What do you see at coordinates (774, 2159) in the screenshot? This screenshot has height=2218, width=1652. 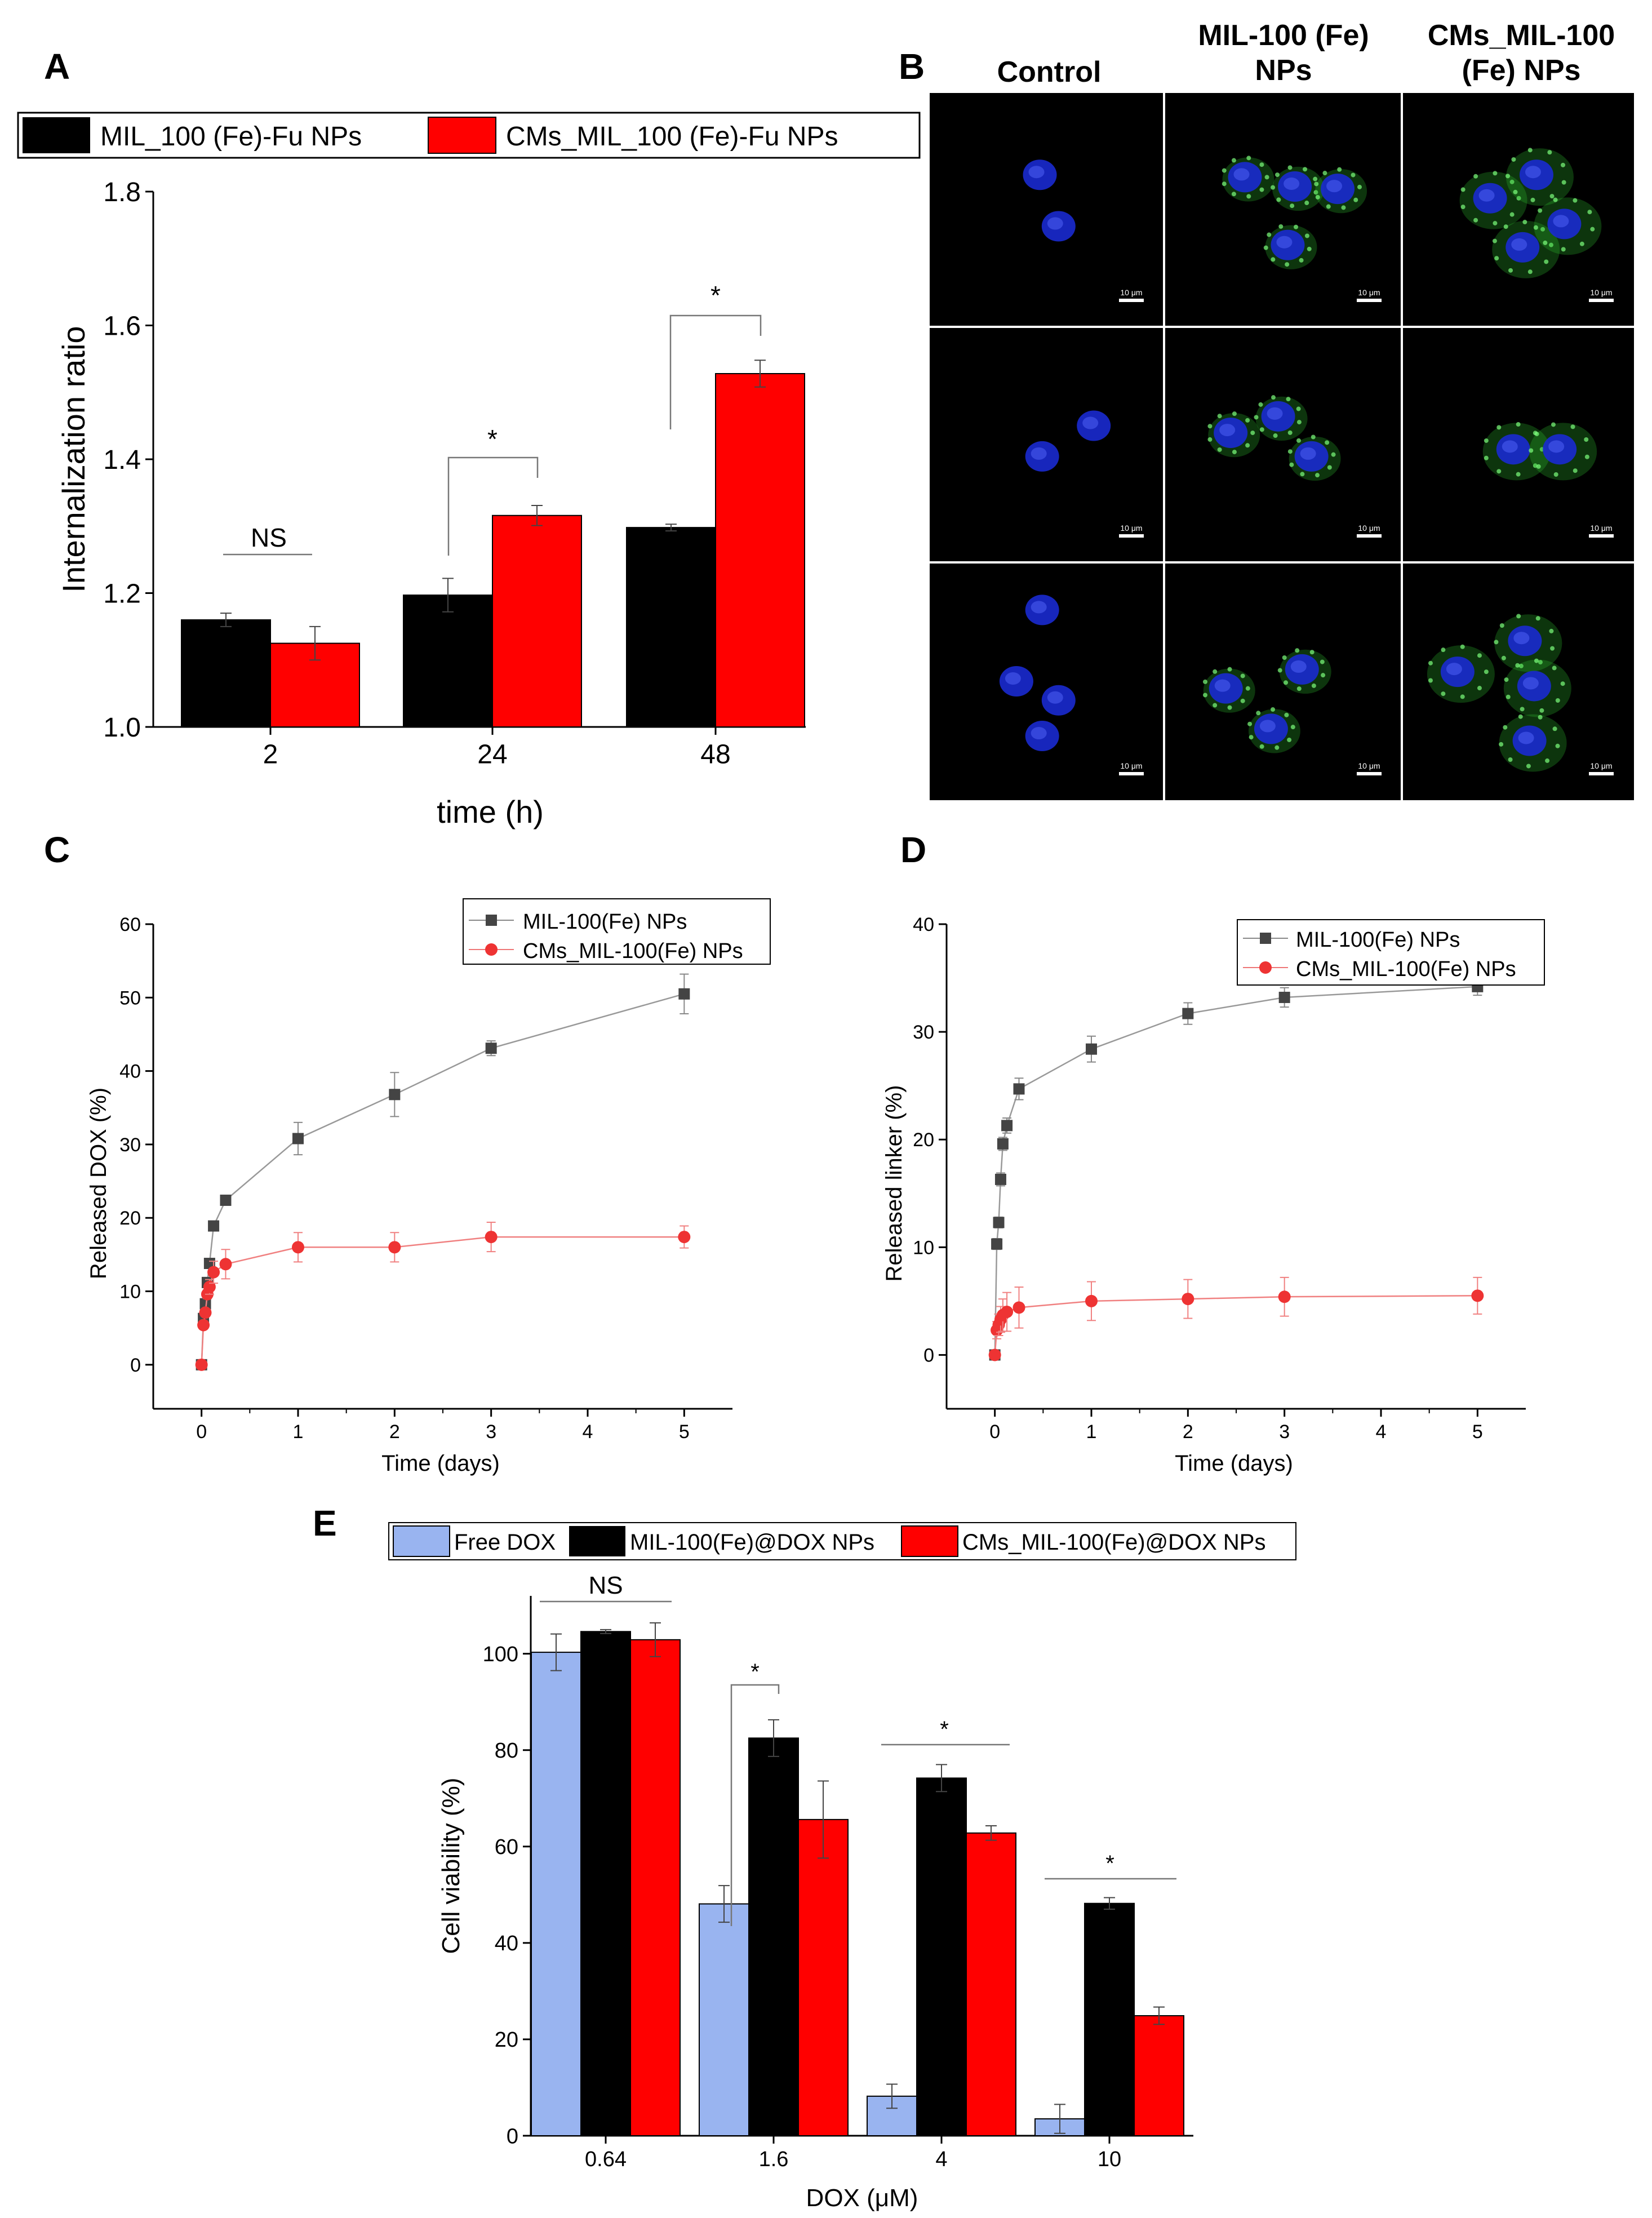 I see `x-tick-label: 1.6` at bounding box center [774, 2159].